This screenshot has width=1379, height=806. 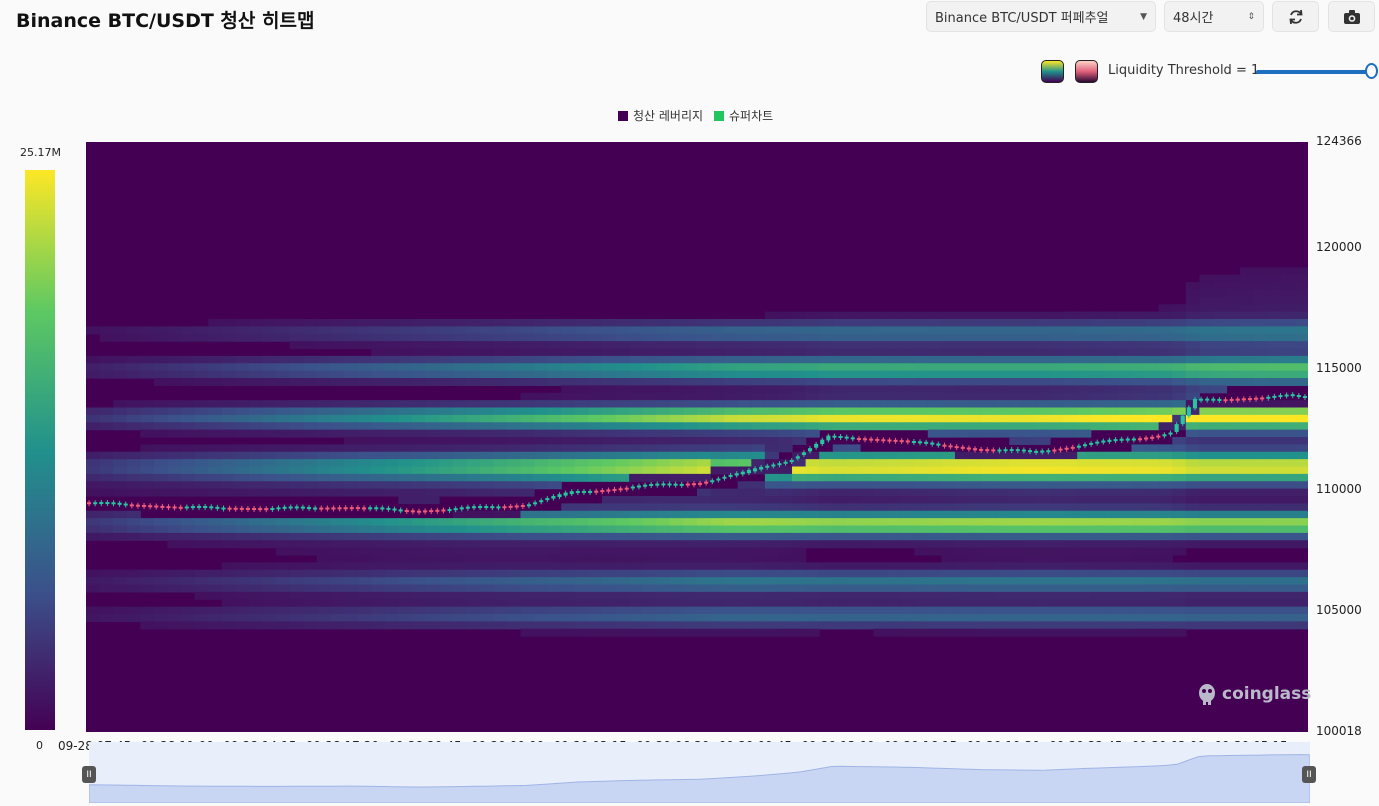 What do you see at coordinates (660, 115) in the screenshot?
I see `legend-item-leverage: 청산 레버리지` at bounding box center [660, 115].